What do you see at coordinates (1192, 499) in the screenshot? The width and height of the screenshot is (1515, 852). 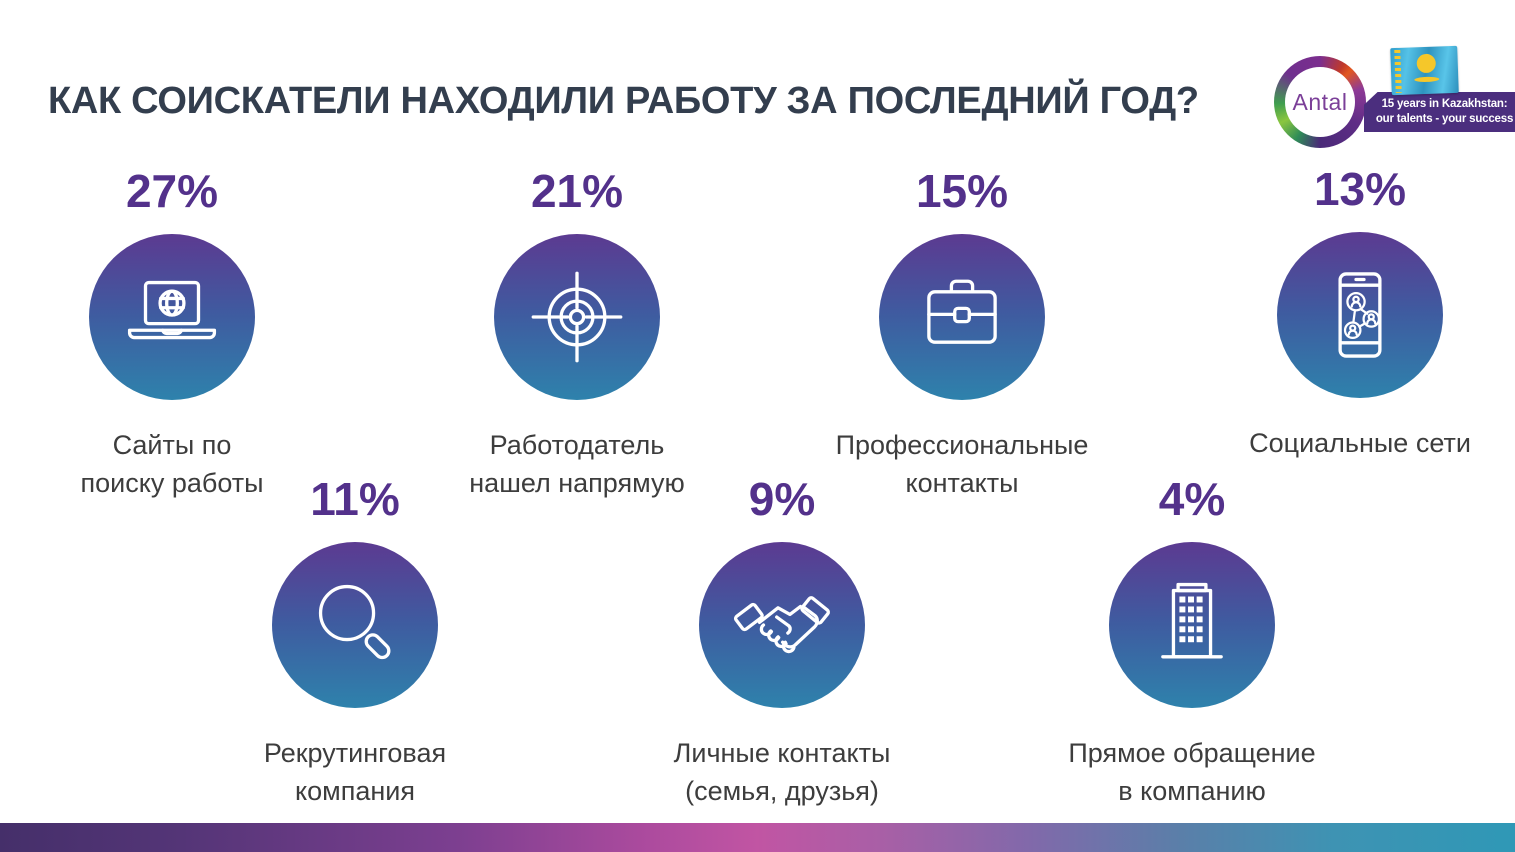 I see `percent-value: 4%` at bounding box center [1192, 499].